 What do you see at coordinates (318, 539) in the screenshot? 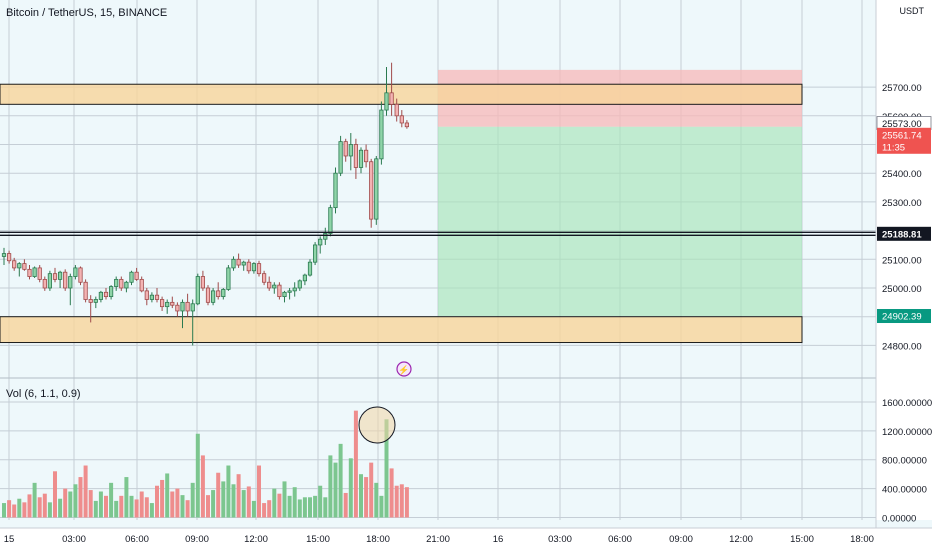
I see `time-tick-label: 15:00` at bounding box center [318, 539].